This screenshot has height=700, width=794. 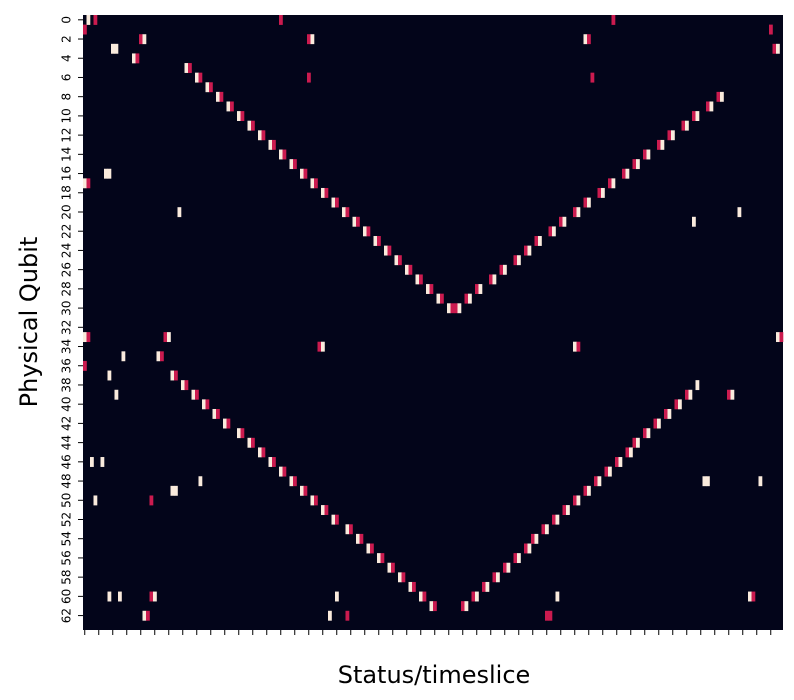 I want to click on y-tick-label: 62, so click(x=67, y=615).